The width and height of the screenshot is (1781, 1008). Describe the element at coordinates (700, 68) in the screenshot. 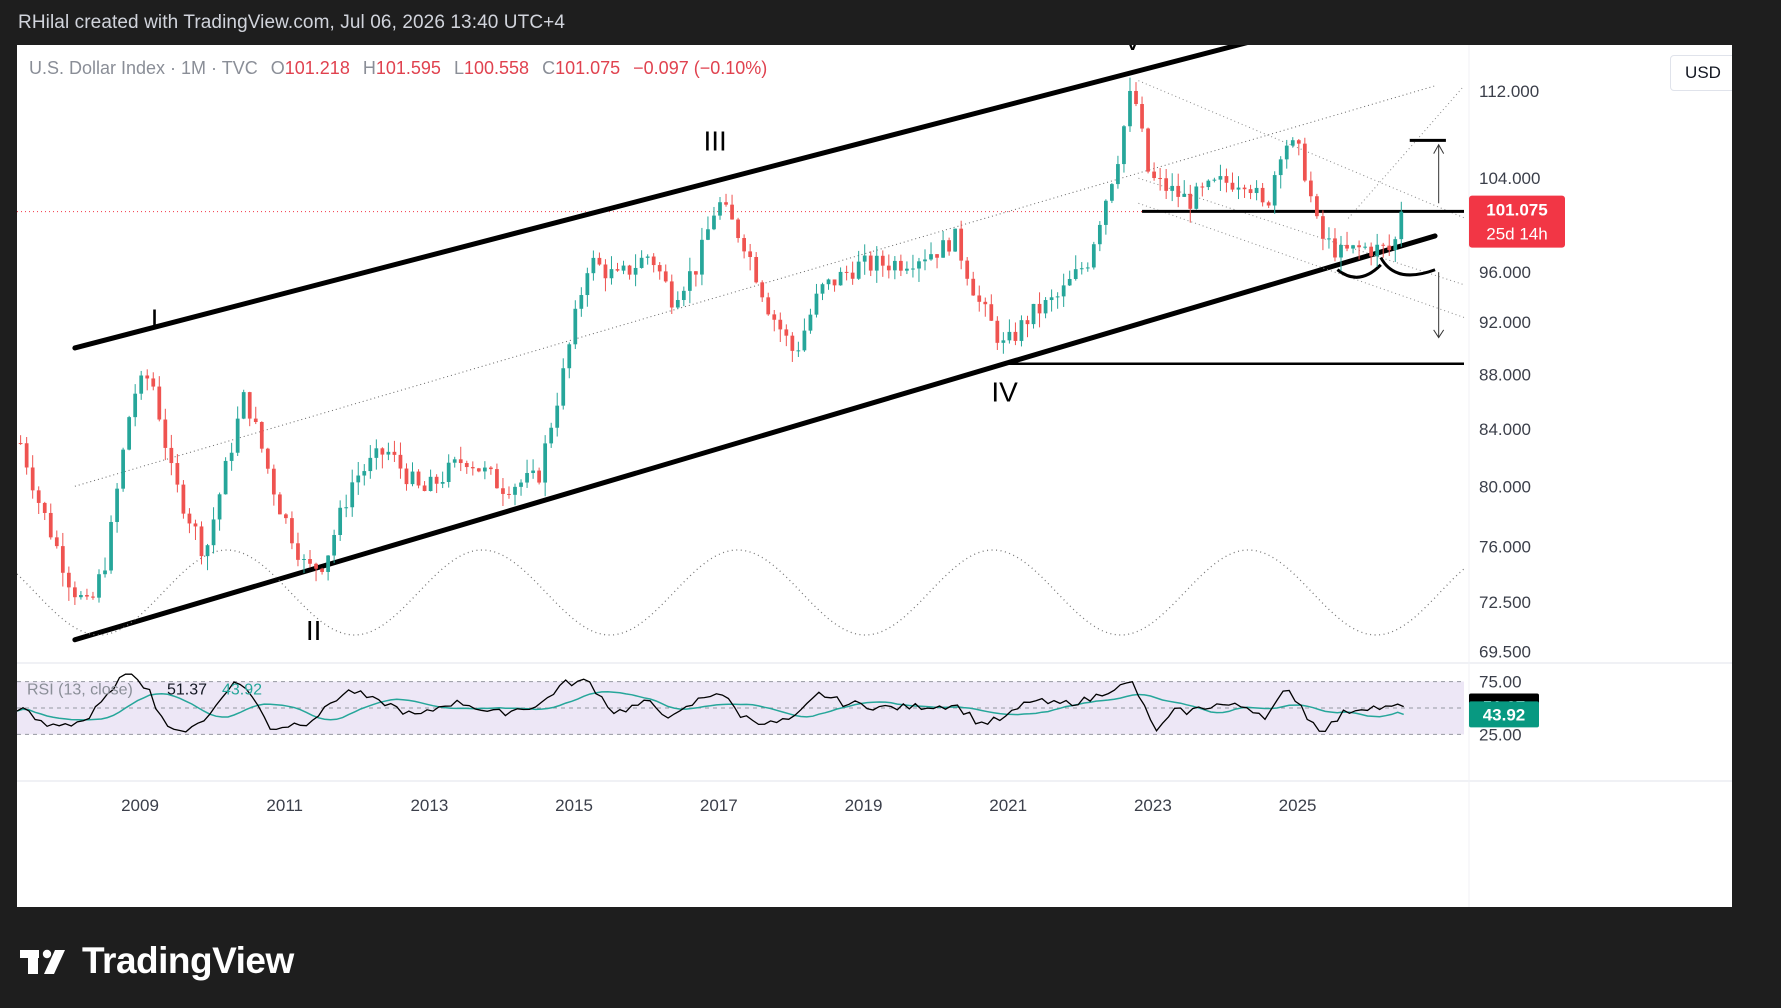

I see `change-value: −0.097 (−0.10%)` at that location.